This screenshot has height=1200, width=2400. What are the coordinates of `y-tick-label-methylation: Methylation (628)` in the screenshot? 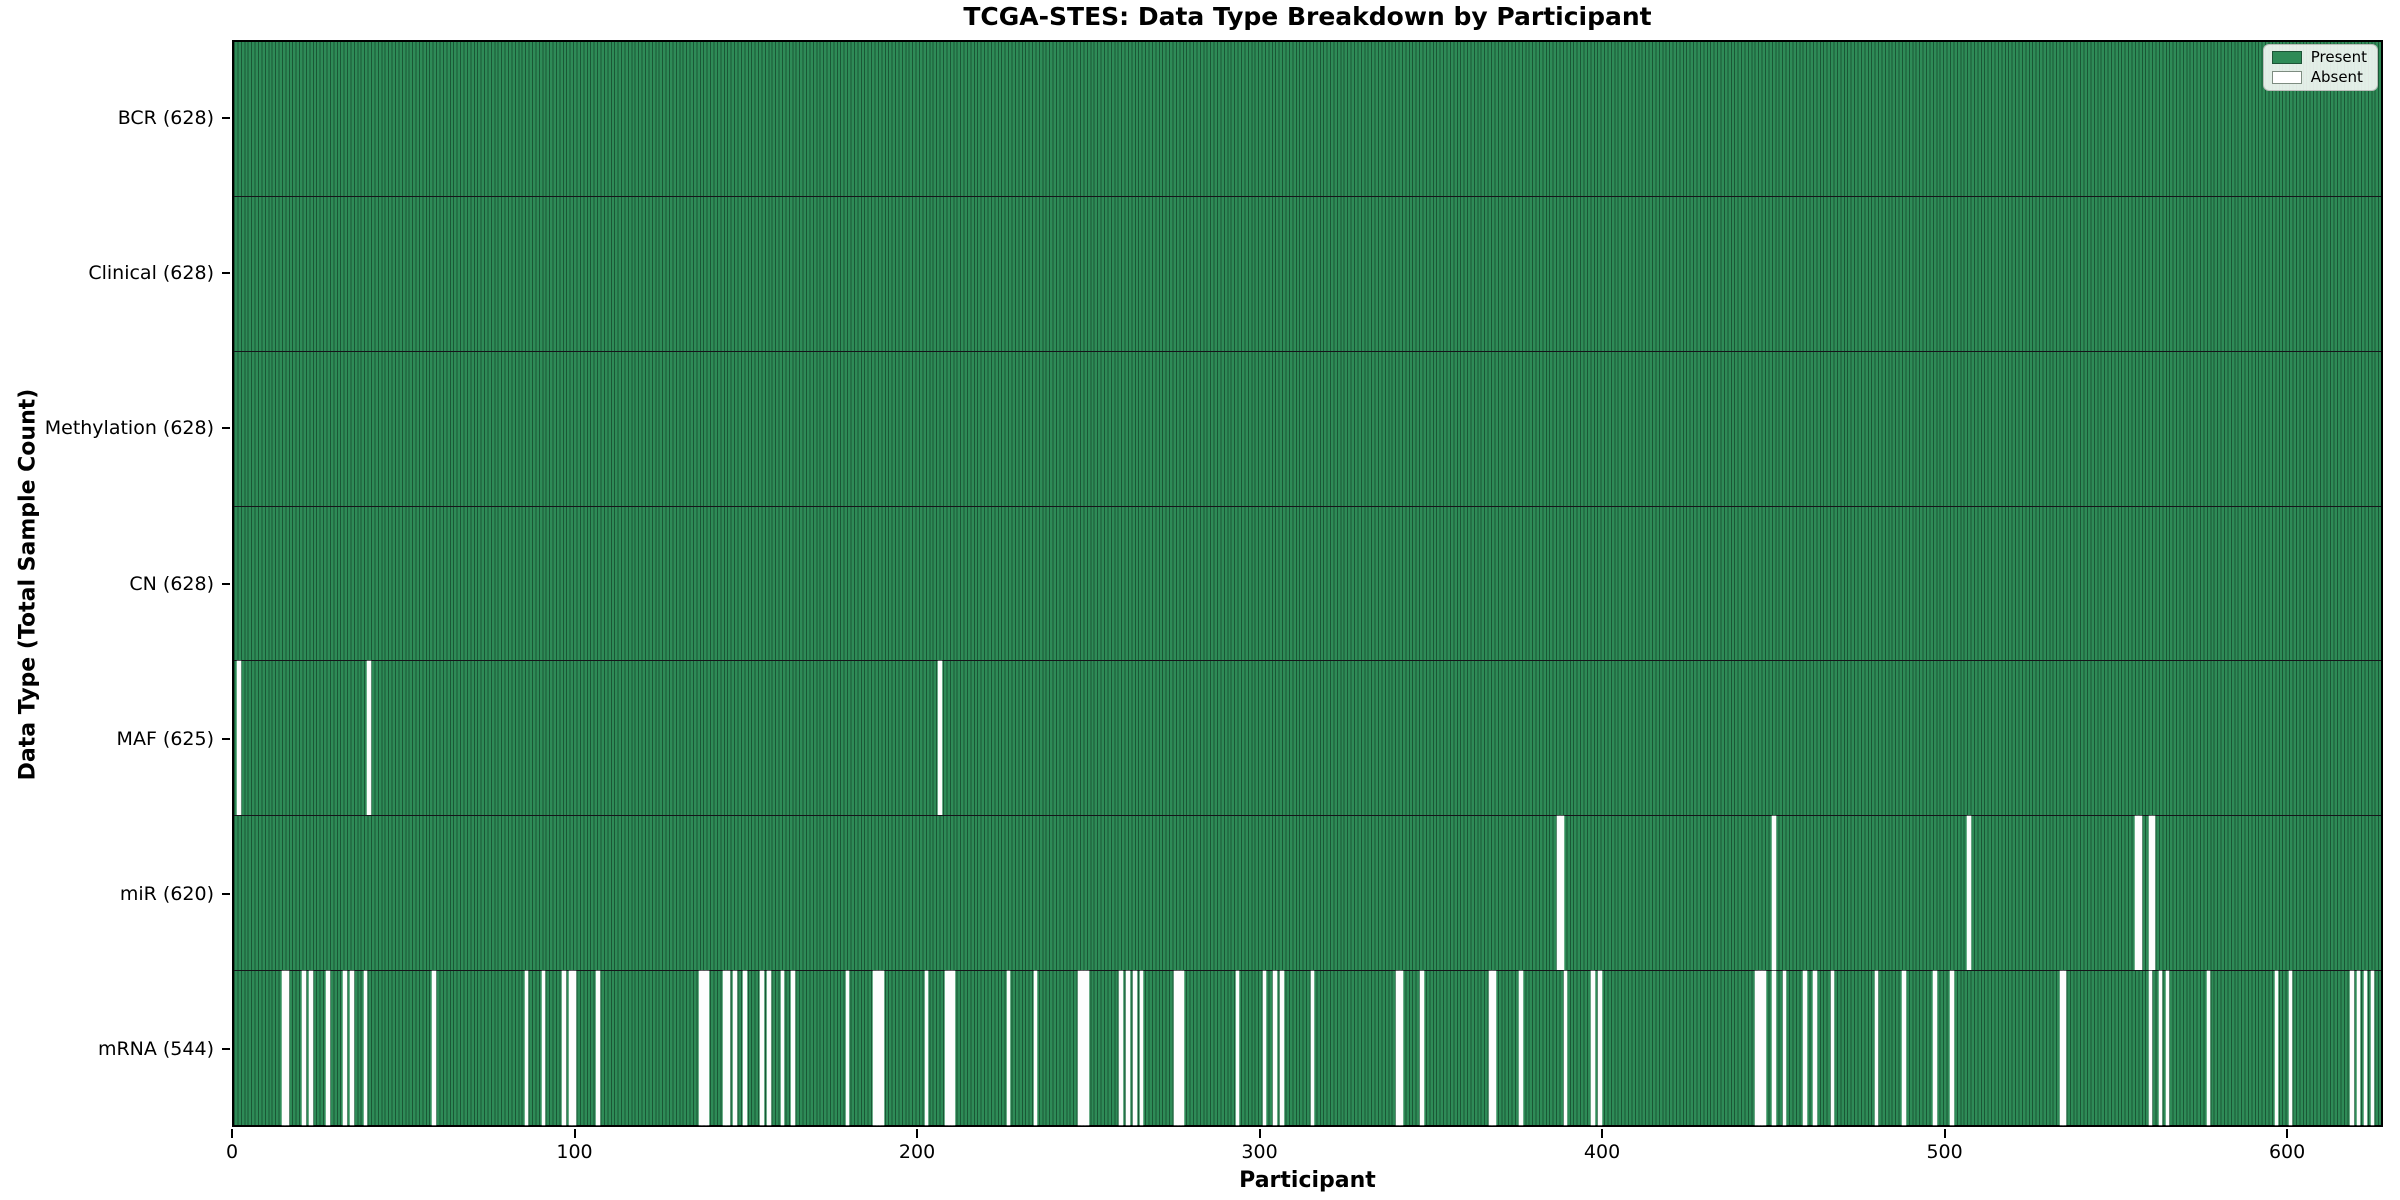 It's located at (129, 428).